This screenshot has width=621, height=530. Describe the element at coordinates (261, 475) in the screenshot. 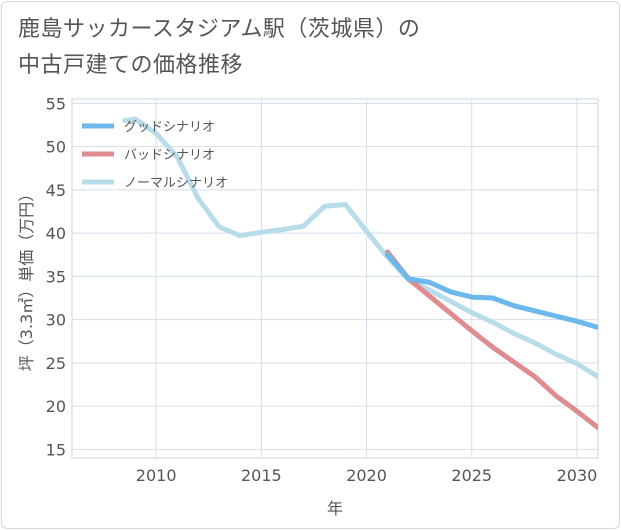

I see `x-tick-label: 2015` at that location.